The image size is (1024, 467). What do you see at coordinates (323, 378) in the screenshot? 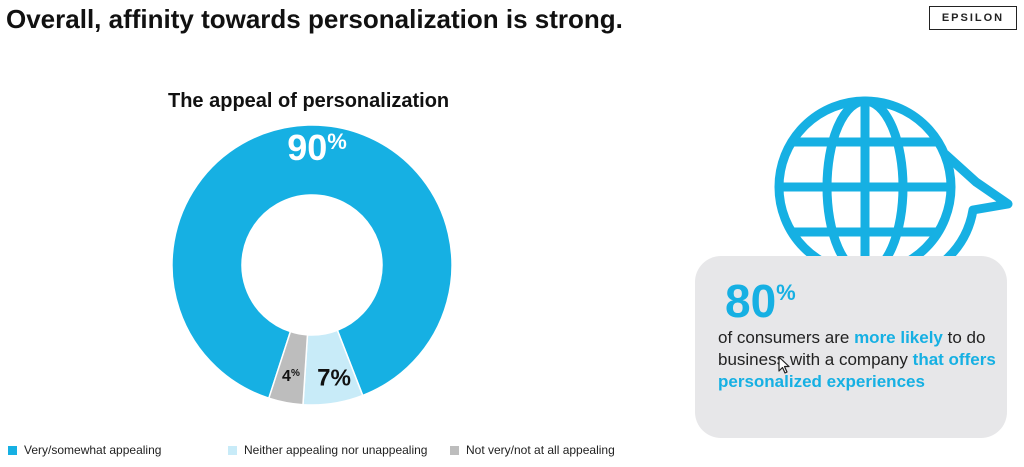
I see `donut-value-number: 7` at bounding box center [323, 378].